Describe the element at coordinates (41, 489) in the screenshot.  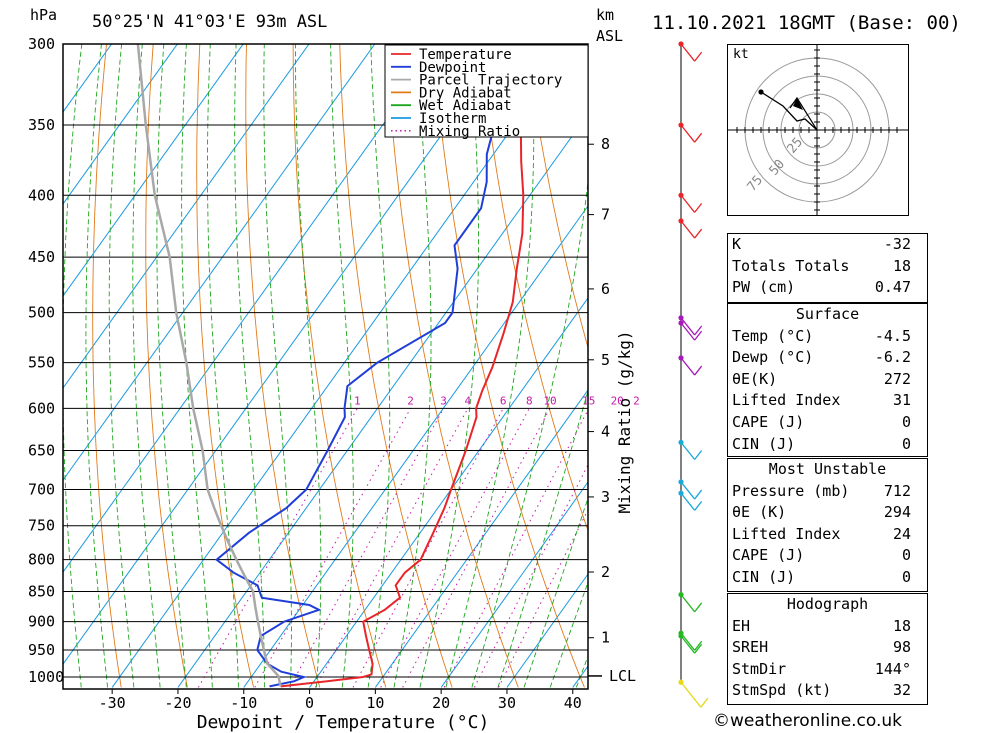
I see `pressure-tick-label: 700` at that location.